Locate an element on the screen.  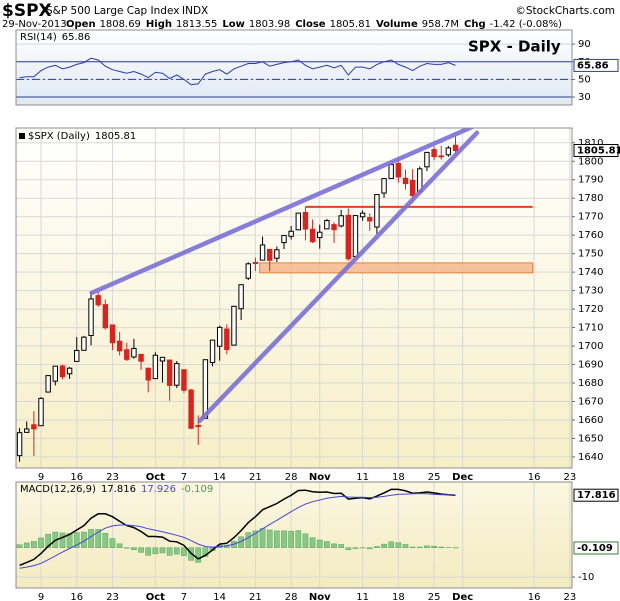
y-tick-label: 1690 is located at coordinates (590, 365).